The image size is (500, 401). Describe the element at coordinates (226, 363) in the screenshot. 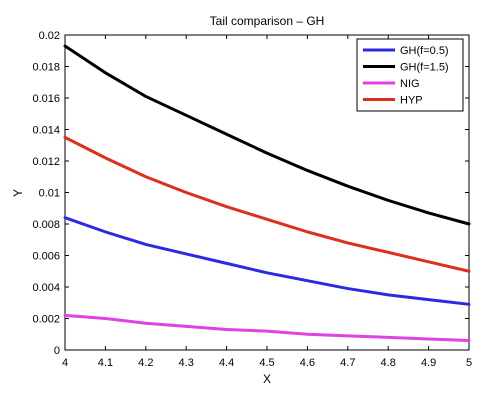

I see `x-tick-label: 4.4` at that location.